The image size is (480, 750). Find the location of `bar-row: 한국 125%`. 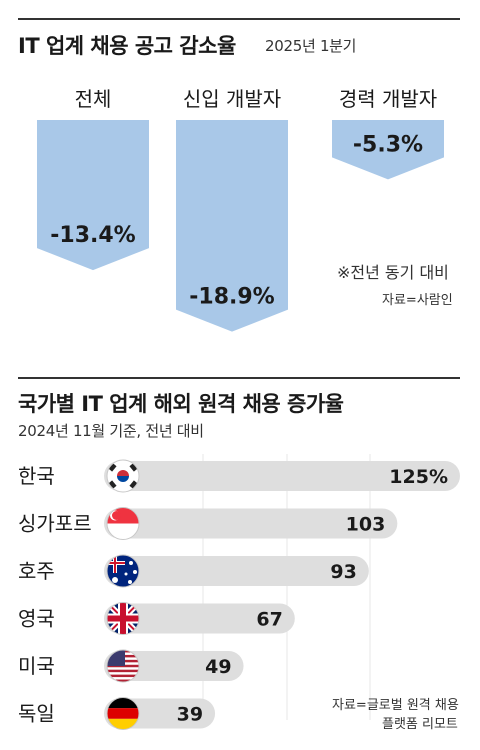

bar-row: 한국 125% is located at coordinates (239, 476).